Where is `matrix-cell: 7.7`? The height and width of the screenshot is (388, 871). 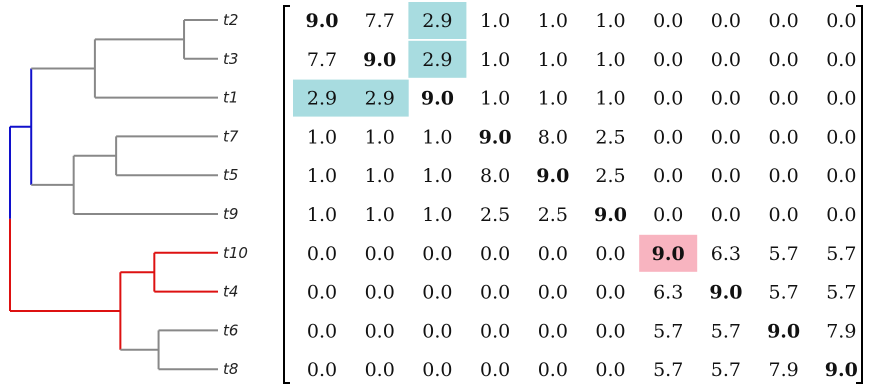
matrix-cell: 7.7 is located at coordinates (380, 21).